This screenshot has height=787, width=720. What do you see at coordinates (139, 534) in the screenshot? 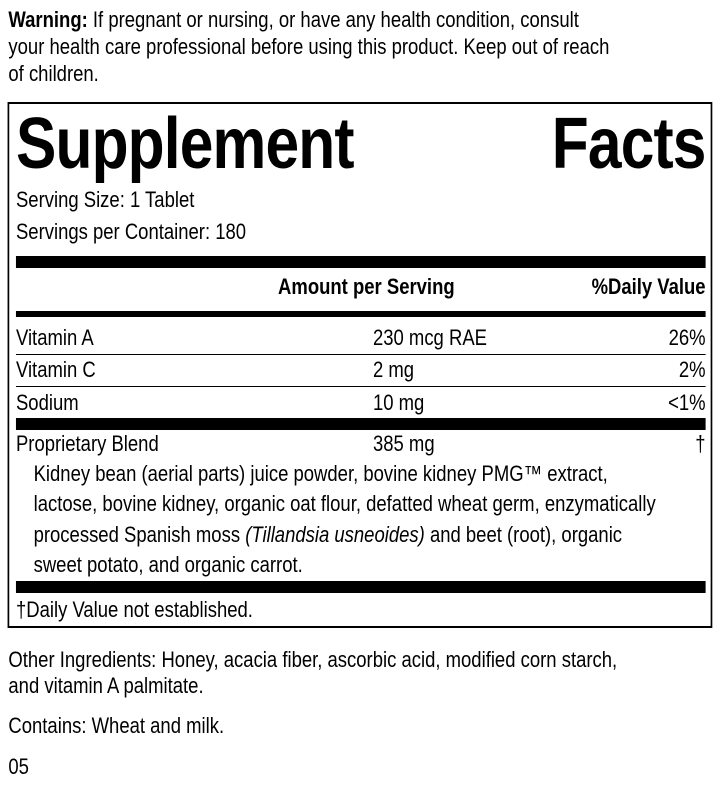
I see `text: processed Spanish moss` at bounding box center [139, 534].